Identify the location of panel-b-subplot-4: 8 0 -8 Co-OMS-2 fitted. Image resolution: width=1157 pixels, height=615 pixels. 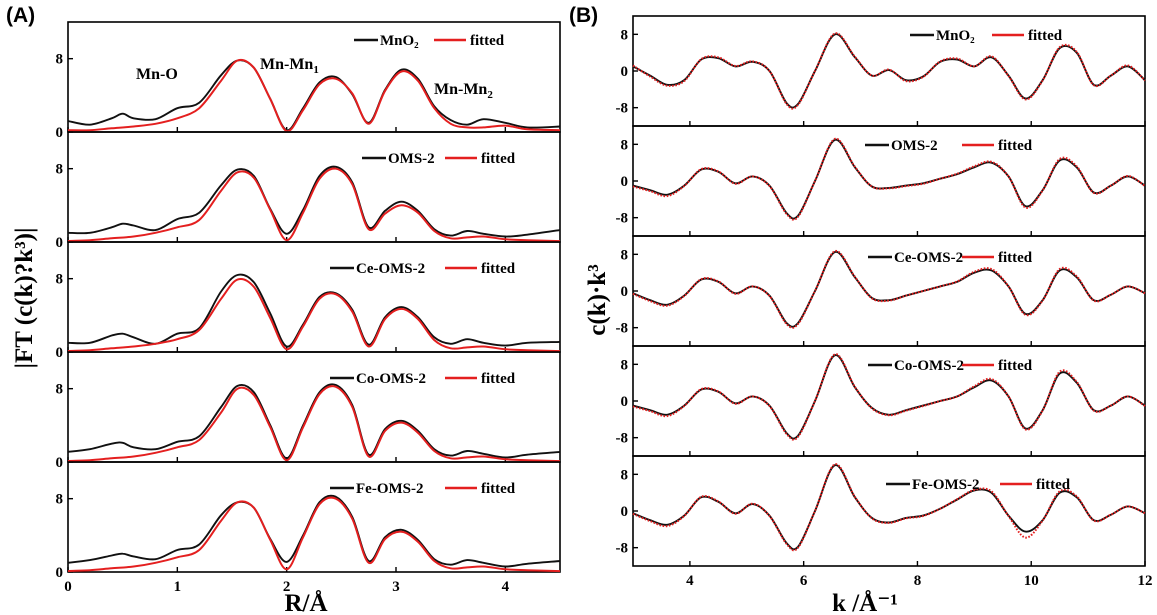
(881, 401).